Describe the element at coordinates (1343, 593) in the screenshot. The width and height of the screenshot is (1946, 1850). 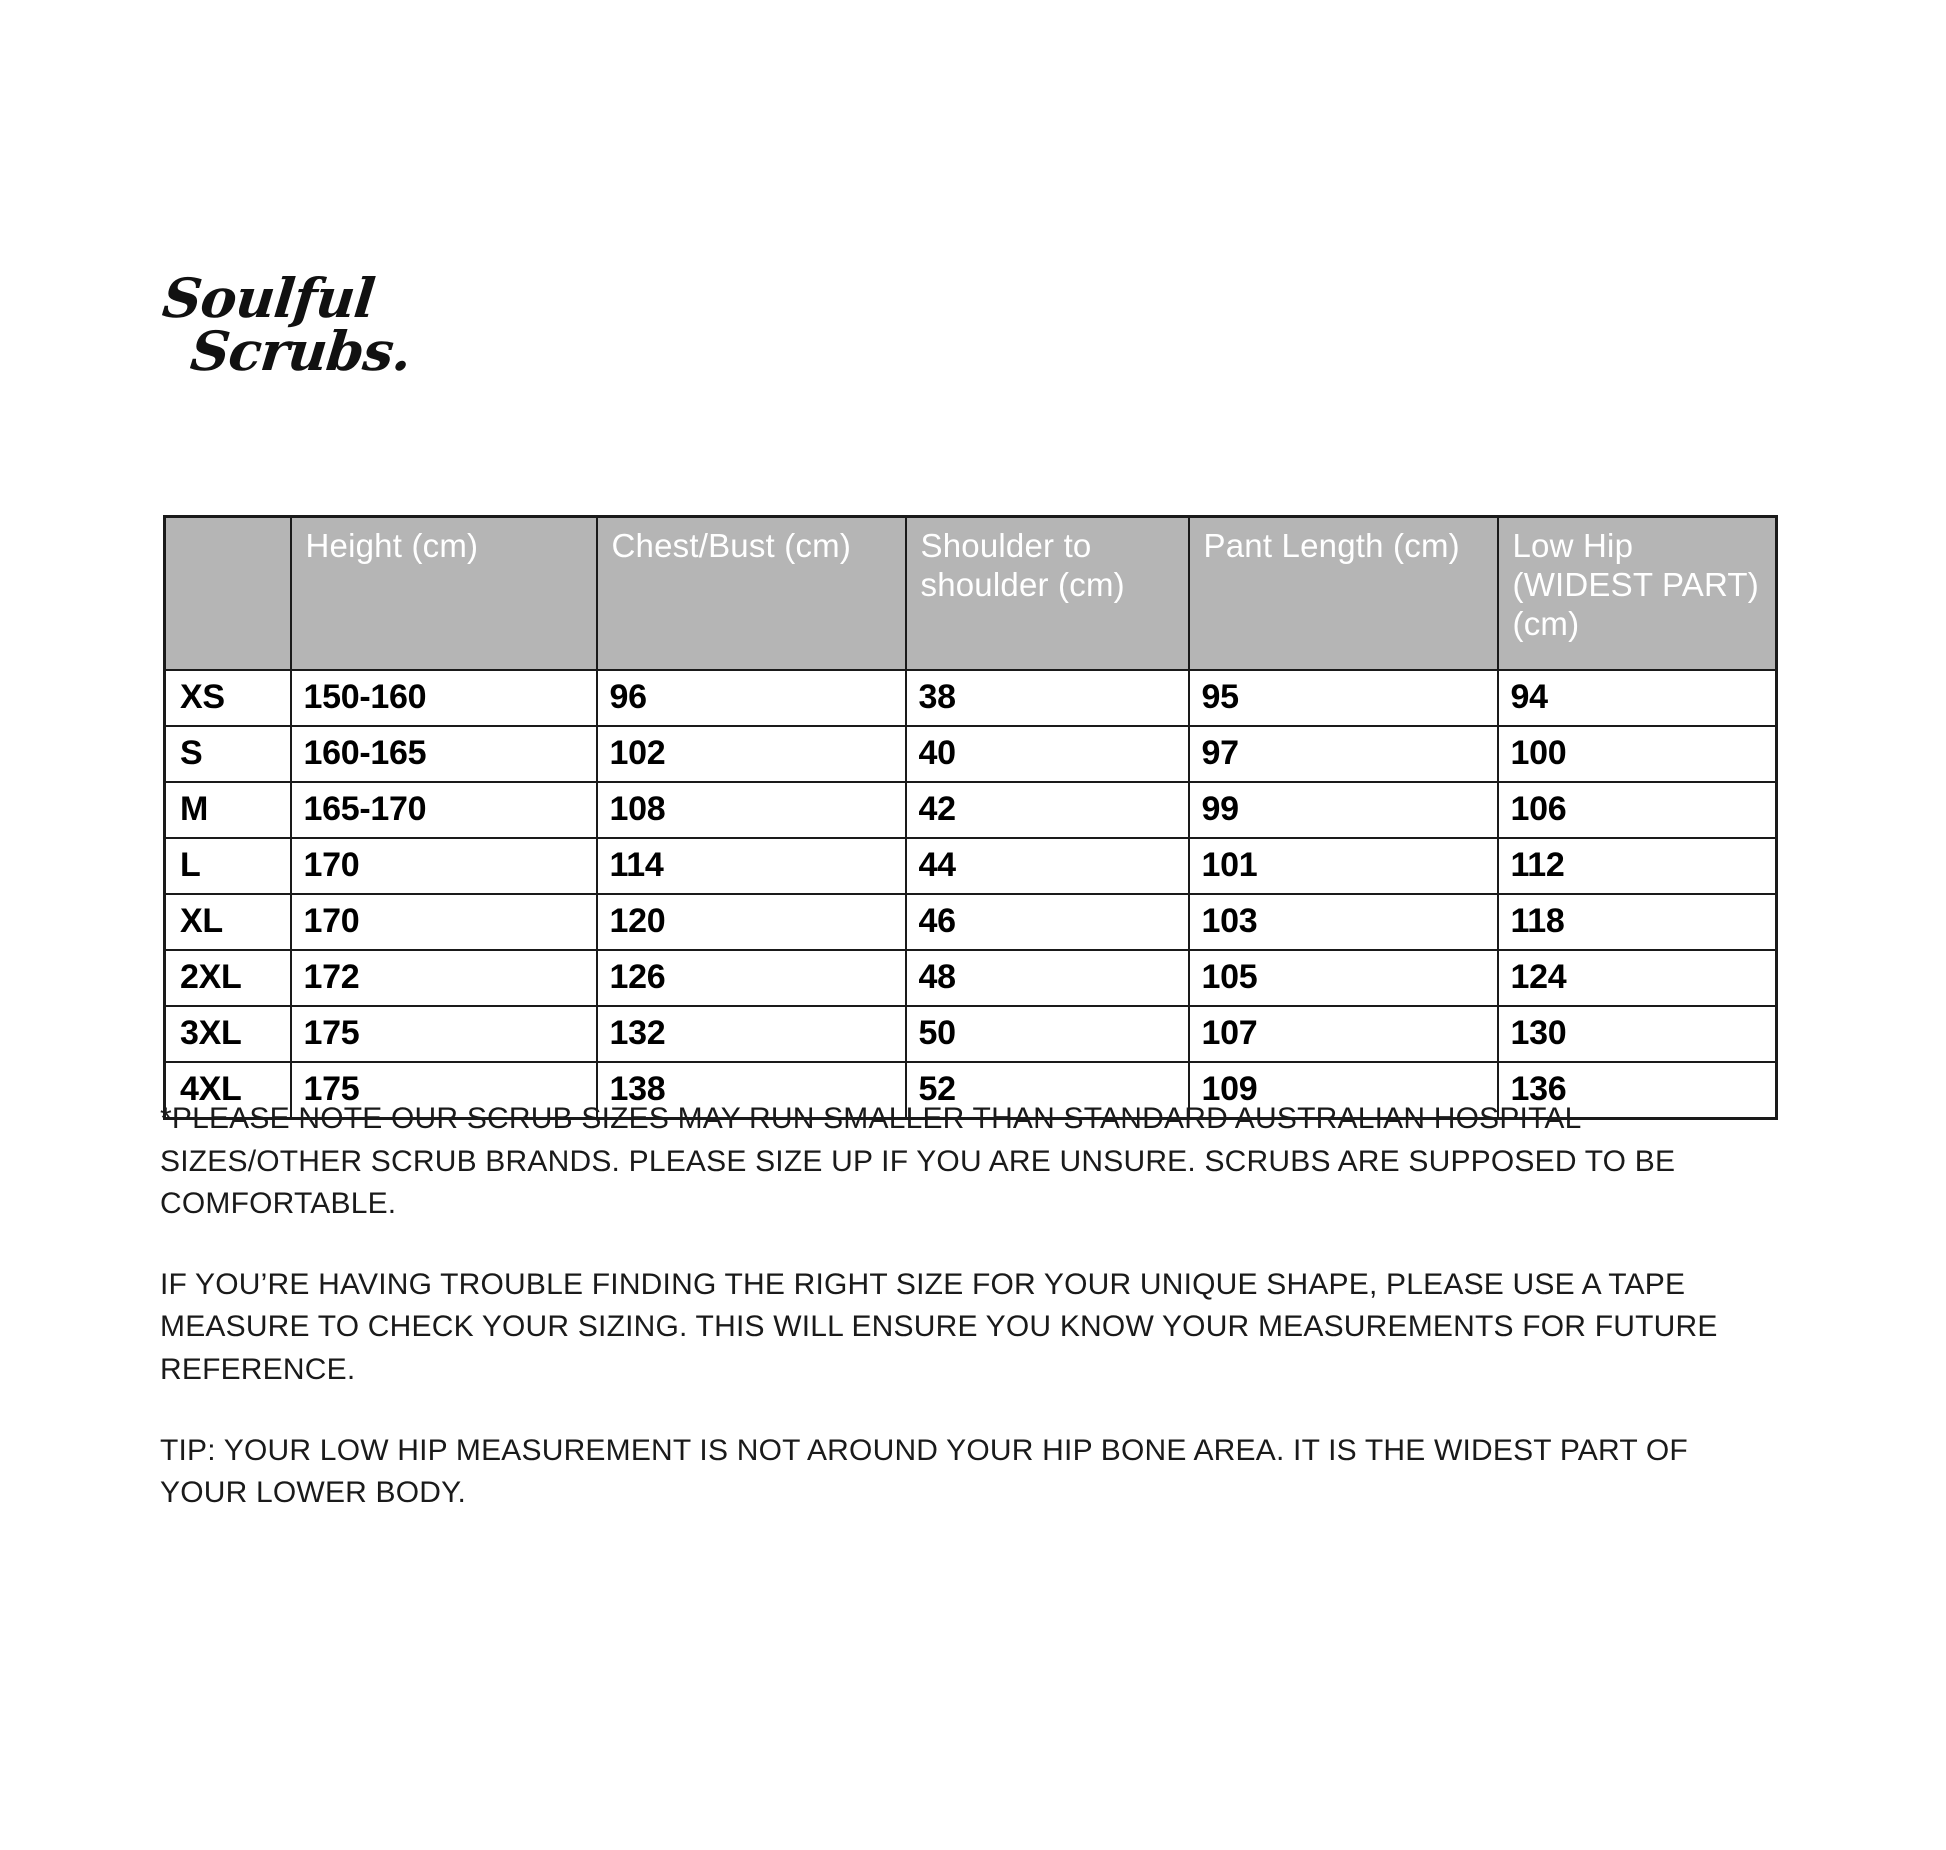
I see `column-header-pant-length: Pant Length (cm)` at that location.